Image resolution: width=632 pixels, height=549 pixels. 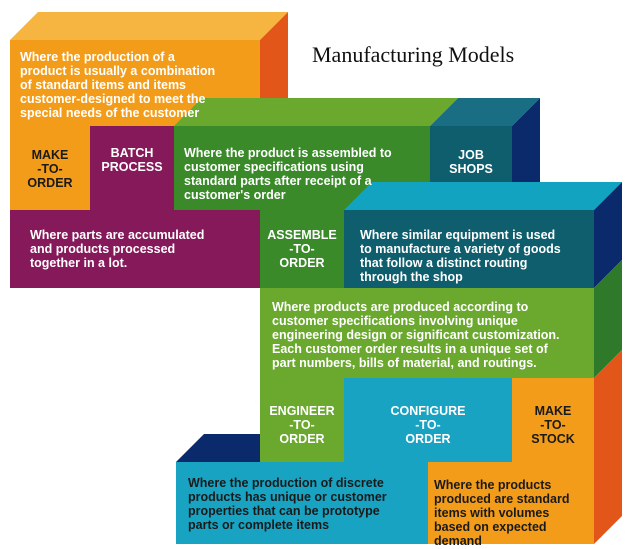 I want to click on make-to-stock-block, so click(x=553, y=420).